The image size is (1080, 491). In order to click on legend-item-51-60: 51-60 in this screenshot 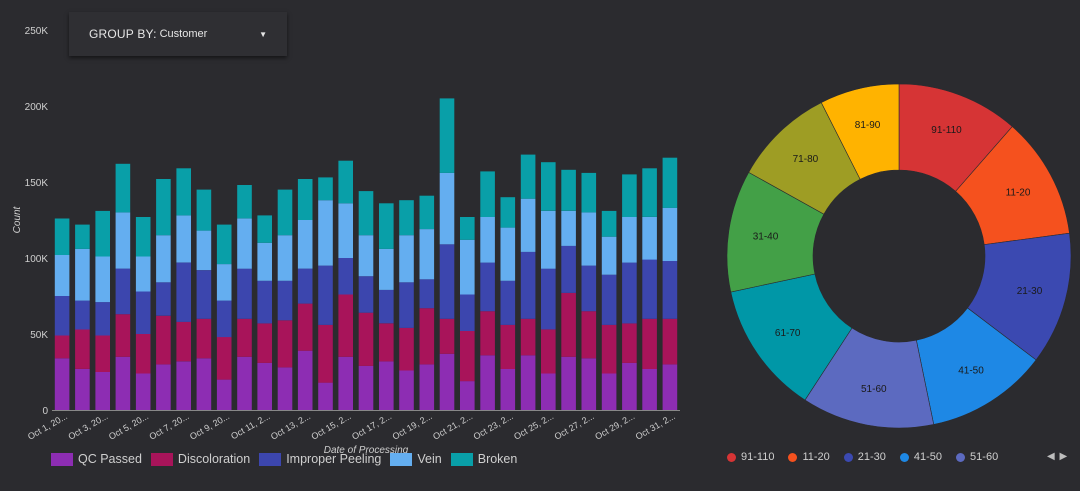, I will do `click(977, 457)`.